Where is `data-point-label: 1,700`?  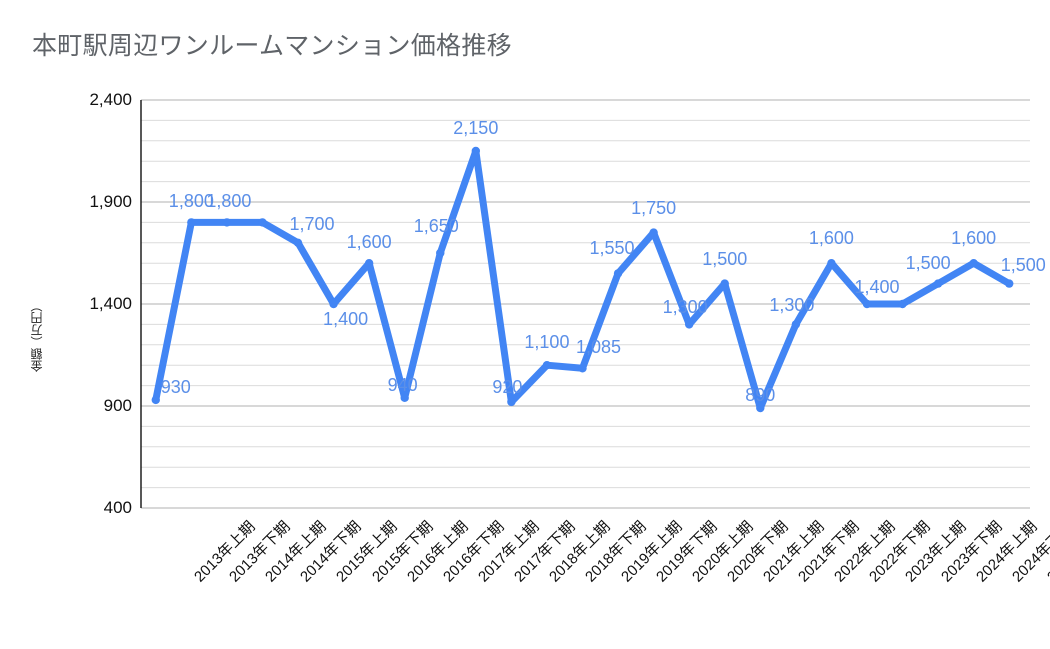
data-point-label: 1,700 is located at coordinates (312, 223).